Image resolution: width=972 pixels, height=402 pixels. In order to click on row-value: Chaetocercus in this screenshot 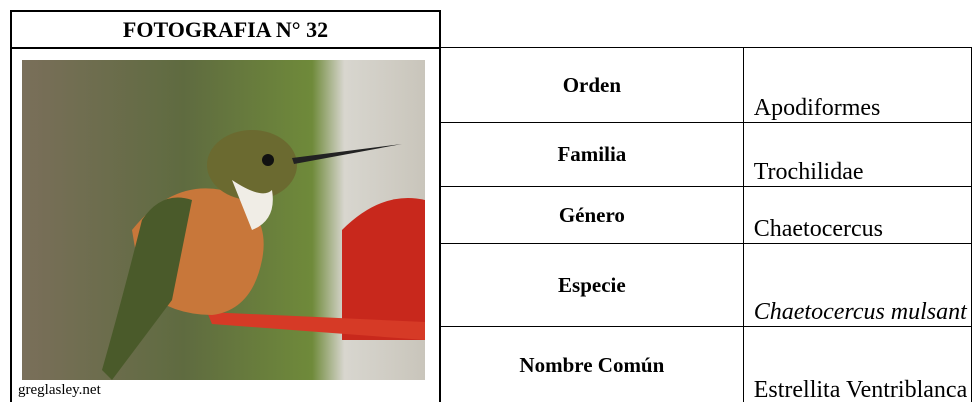, I will do `click(857, 215)`.